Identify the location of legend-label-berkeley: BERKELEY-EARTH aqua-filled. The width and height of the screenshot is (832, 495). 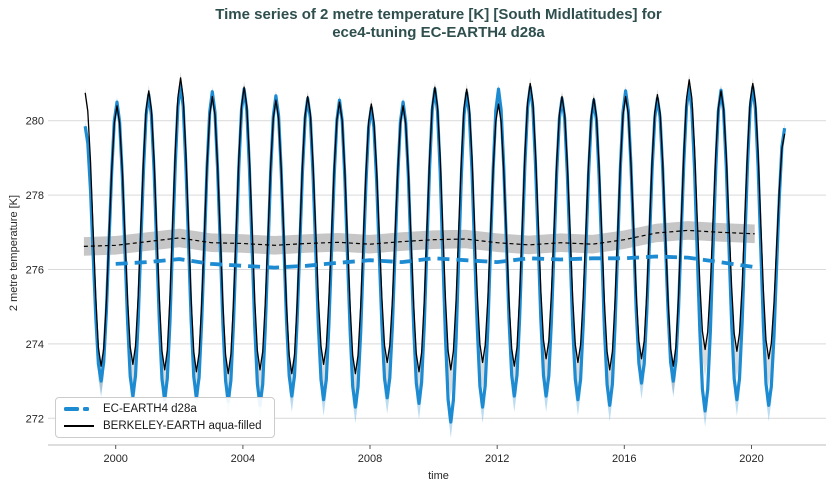
(182, 426).